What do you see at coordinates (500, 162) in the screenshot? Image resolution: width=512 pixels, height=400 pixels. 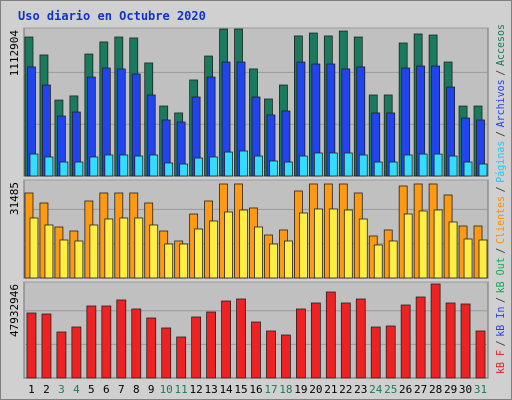 I see `legend-item: Páginas` at bounding box center [500, 162].